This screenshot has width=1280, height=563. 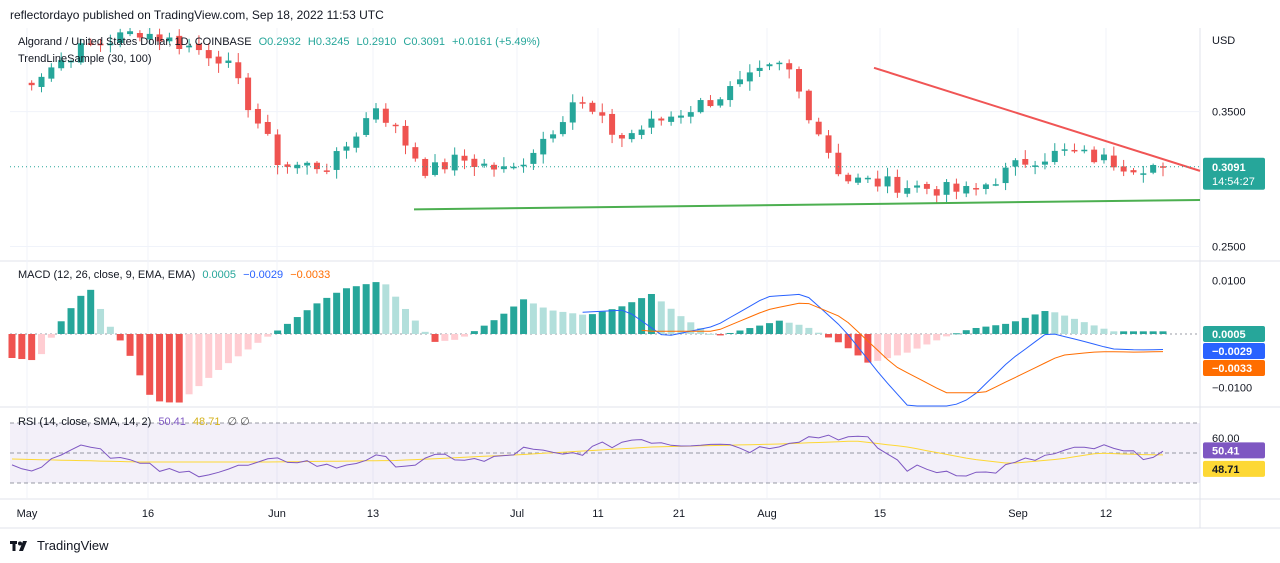 What do you see at coordinates (206, 422) in the screenshot?
I see `rsi-ma-value: 48.71` at bounding box center [206, 422].